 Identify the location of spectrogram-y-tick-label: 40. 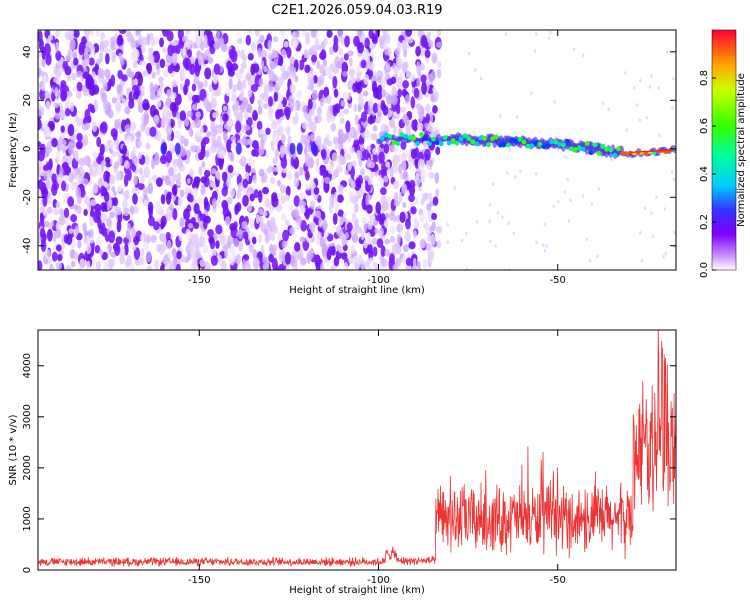
(27, 51).